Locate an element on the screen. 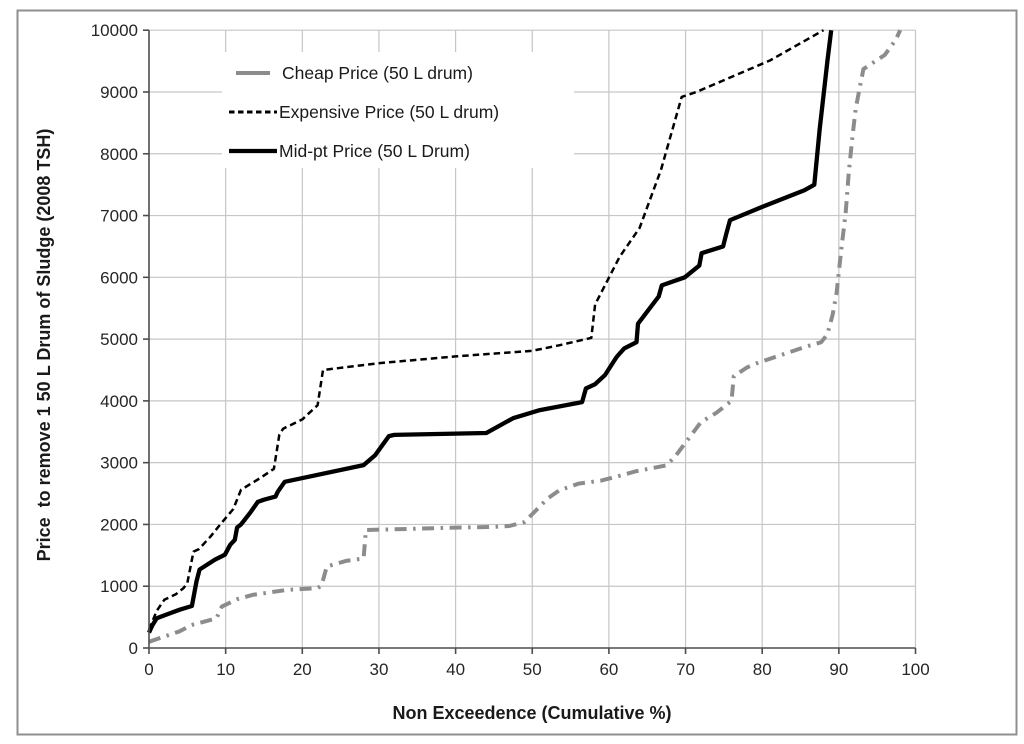 The height and width of the screenshot is (744, 1024). legend-item-midpt: Mid-pt Price (50 L Drum) is located at coordinates (349, 151).